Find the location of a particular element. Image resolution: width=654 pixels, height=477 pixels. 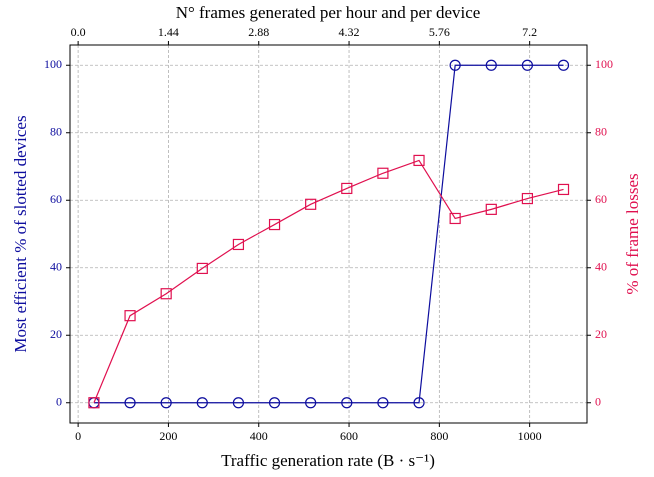

y-axis-label: Most efficient % of slotted devices is located at coordinates (20, 233).